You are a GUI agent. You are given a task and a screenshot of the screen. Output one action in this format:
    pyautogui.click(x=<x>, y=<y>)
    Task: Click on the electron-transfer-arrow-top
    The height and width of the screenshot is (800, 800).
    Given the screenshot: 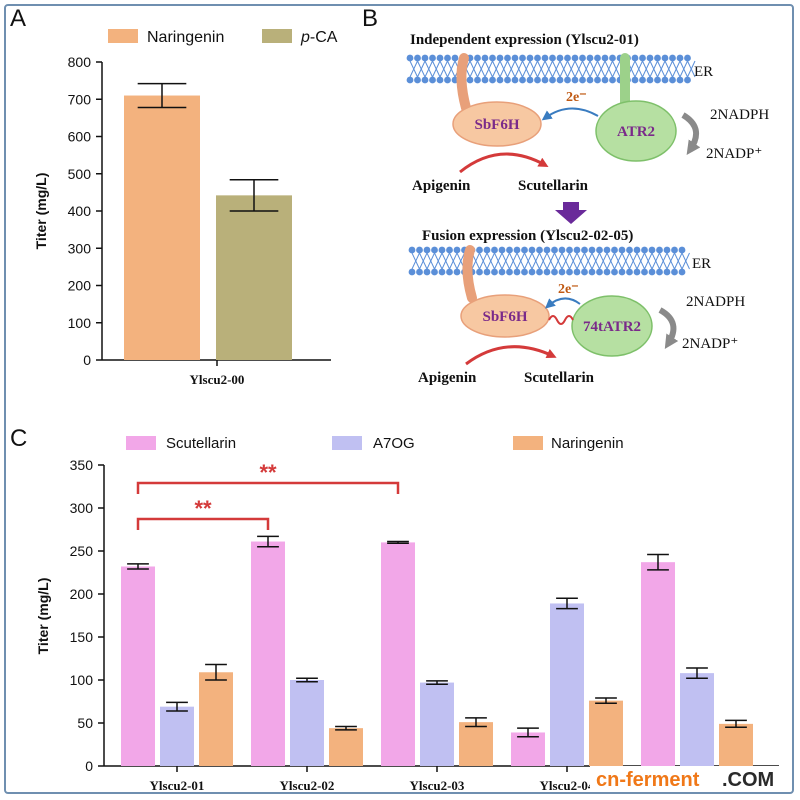 What is the action you would take?
    pyautogui.click(x=570, y=114)
    